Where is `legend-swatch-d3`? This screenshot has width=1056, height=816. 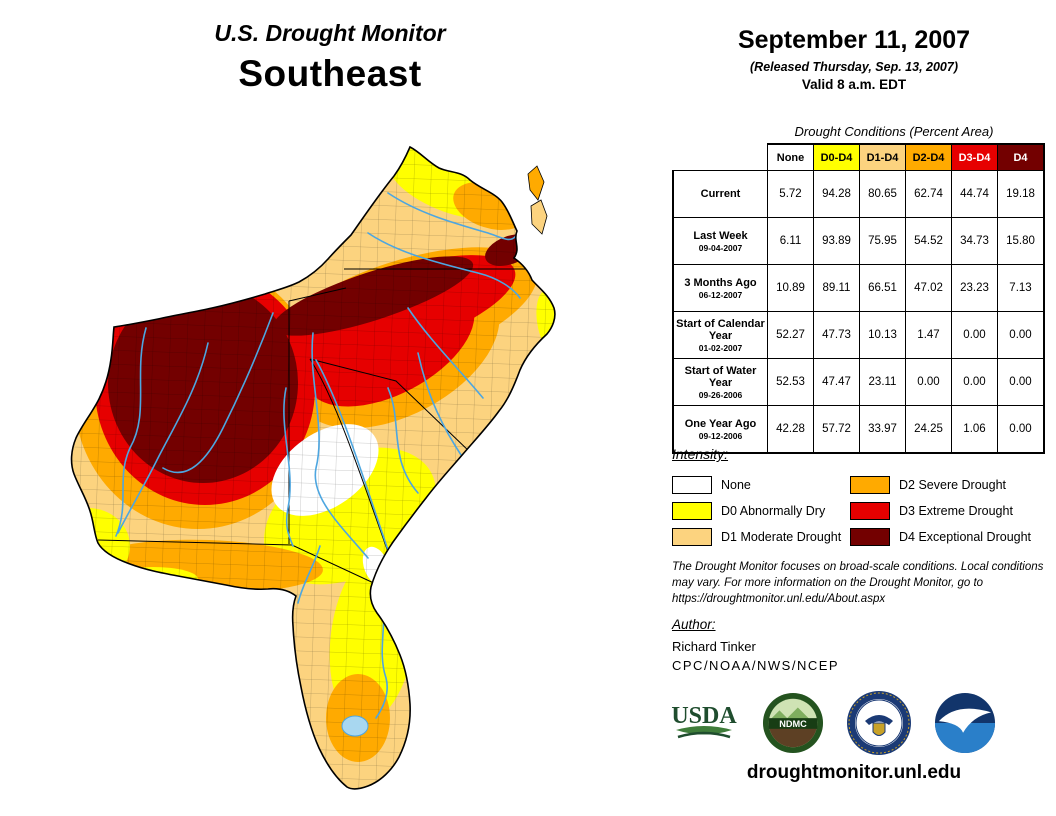
legend-swatch-d3 is located at coordinates (870, 510).